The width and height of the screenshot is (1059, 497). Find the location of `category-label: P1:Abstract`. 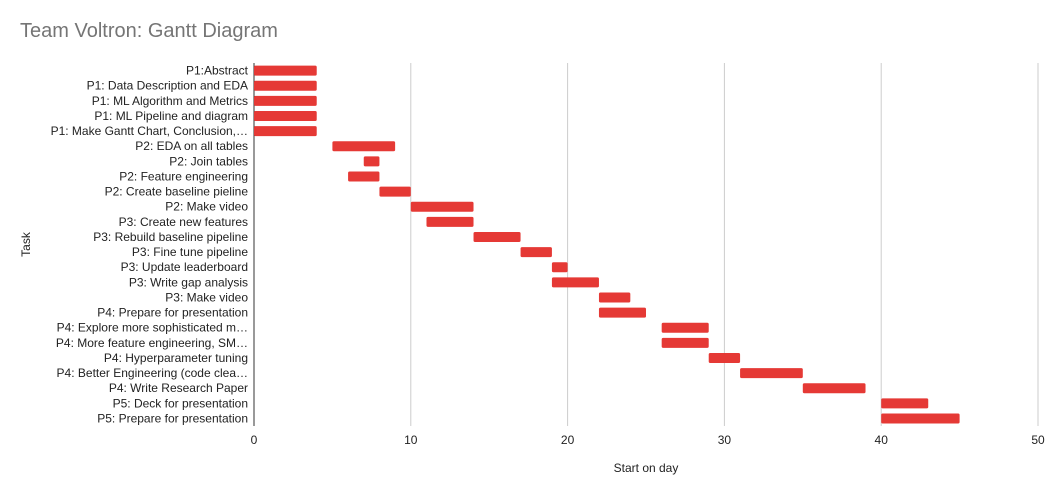

category-label: P1:Abstract is located at coordinates (217, 71).